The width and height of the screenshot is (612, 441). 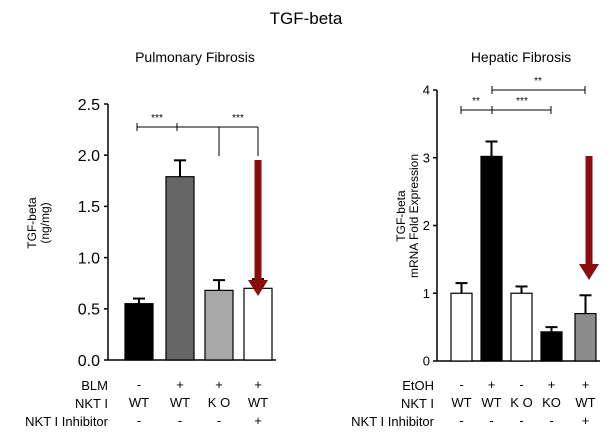 What do you see at coordinates (195, 57) in the screenshot?
I see `panel-title-pulmonary: Pulmonary Fibrosis` at bounding box center [195, 57].